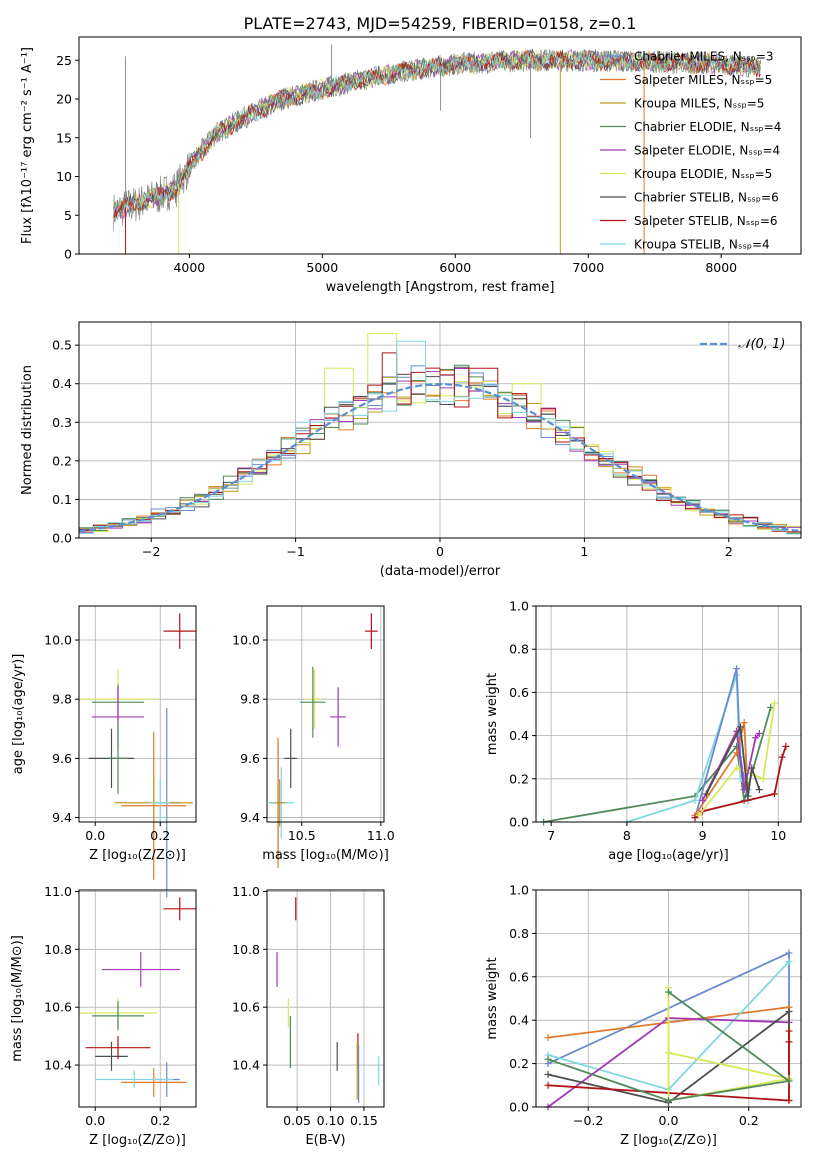  I want to click on x-tick-label: 6000, so click(455, 267).